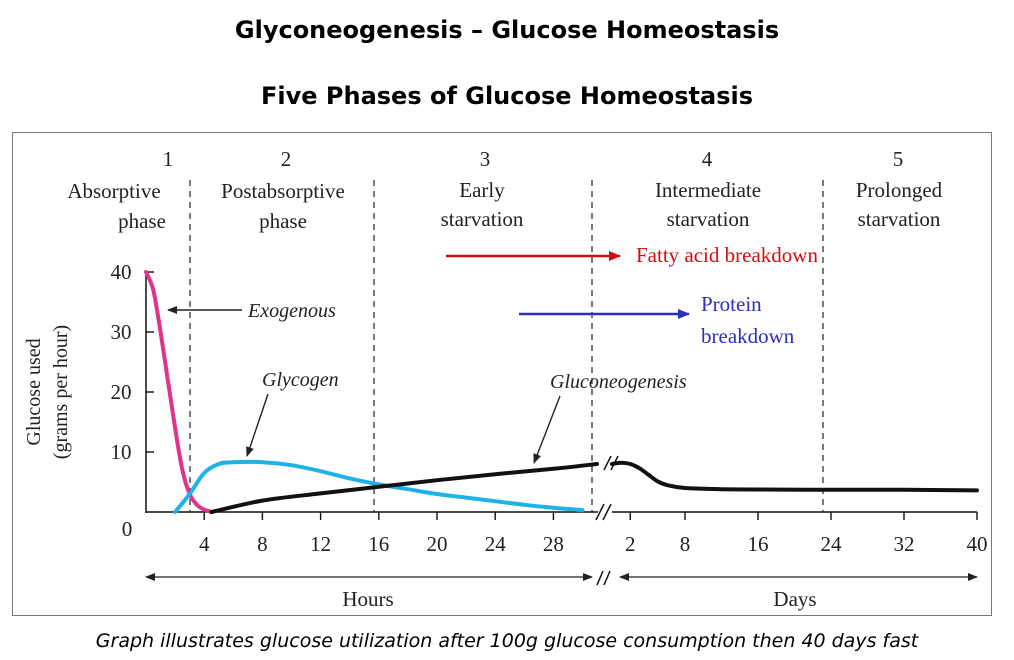  Describe the element at coordinates (496, 544) in the screenshot. I see `hours-tick-label-24: 24` at that location.